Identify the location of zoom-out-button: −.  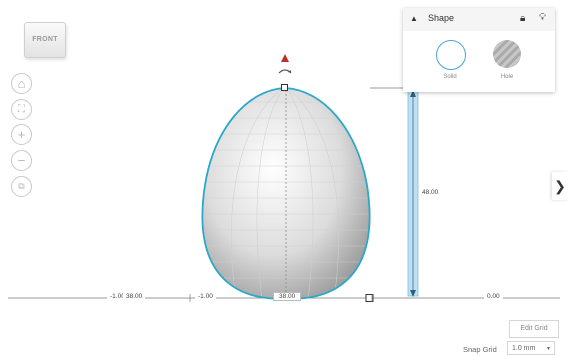
(21, 160).